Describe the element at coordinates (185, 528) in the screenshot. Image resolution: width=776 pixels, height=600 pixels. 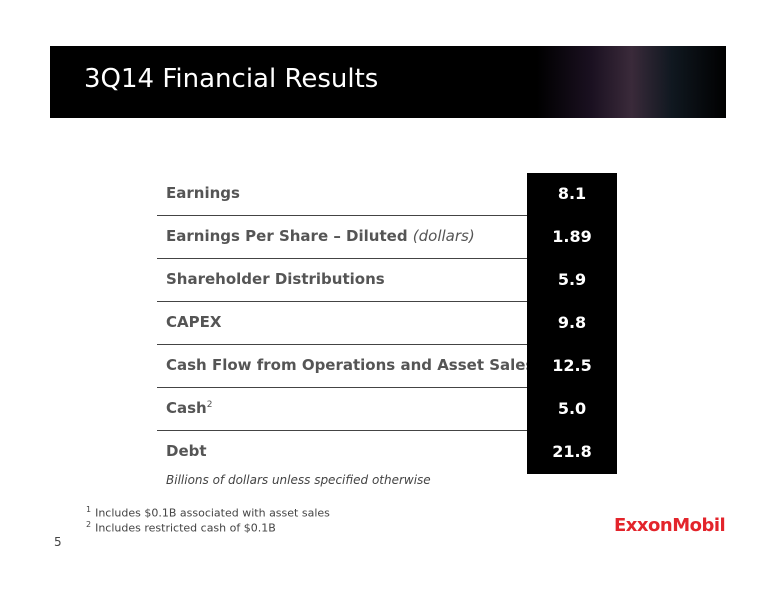
I see `footnote-text: Includes restricted cash of $0.1B` at that location.